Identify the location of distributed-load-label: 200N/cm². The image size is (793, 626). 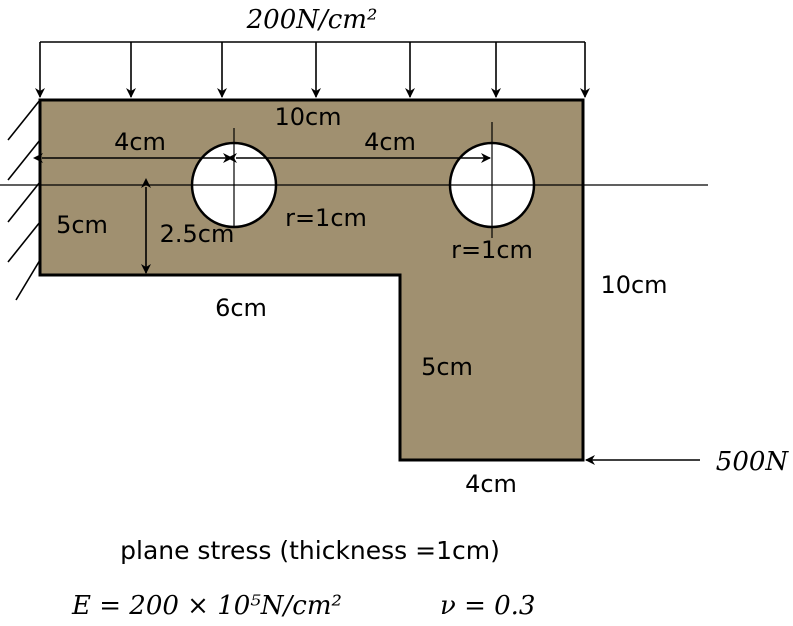
(312, 20).